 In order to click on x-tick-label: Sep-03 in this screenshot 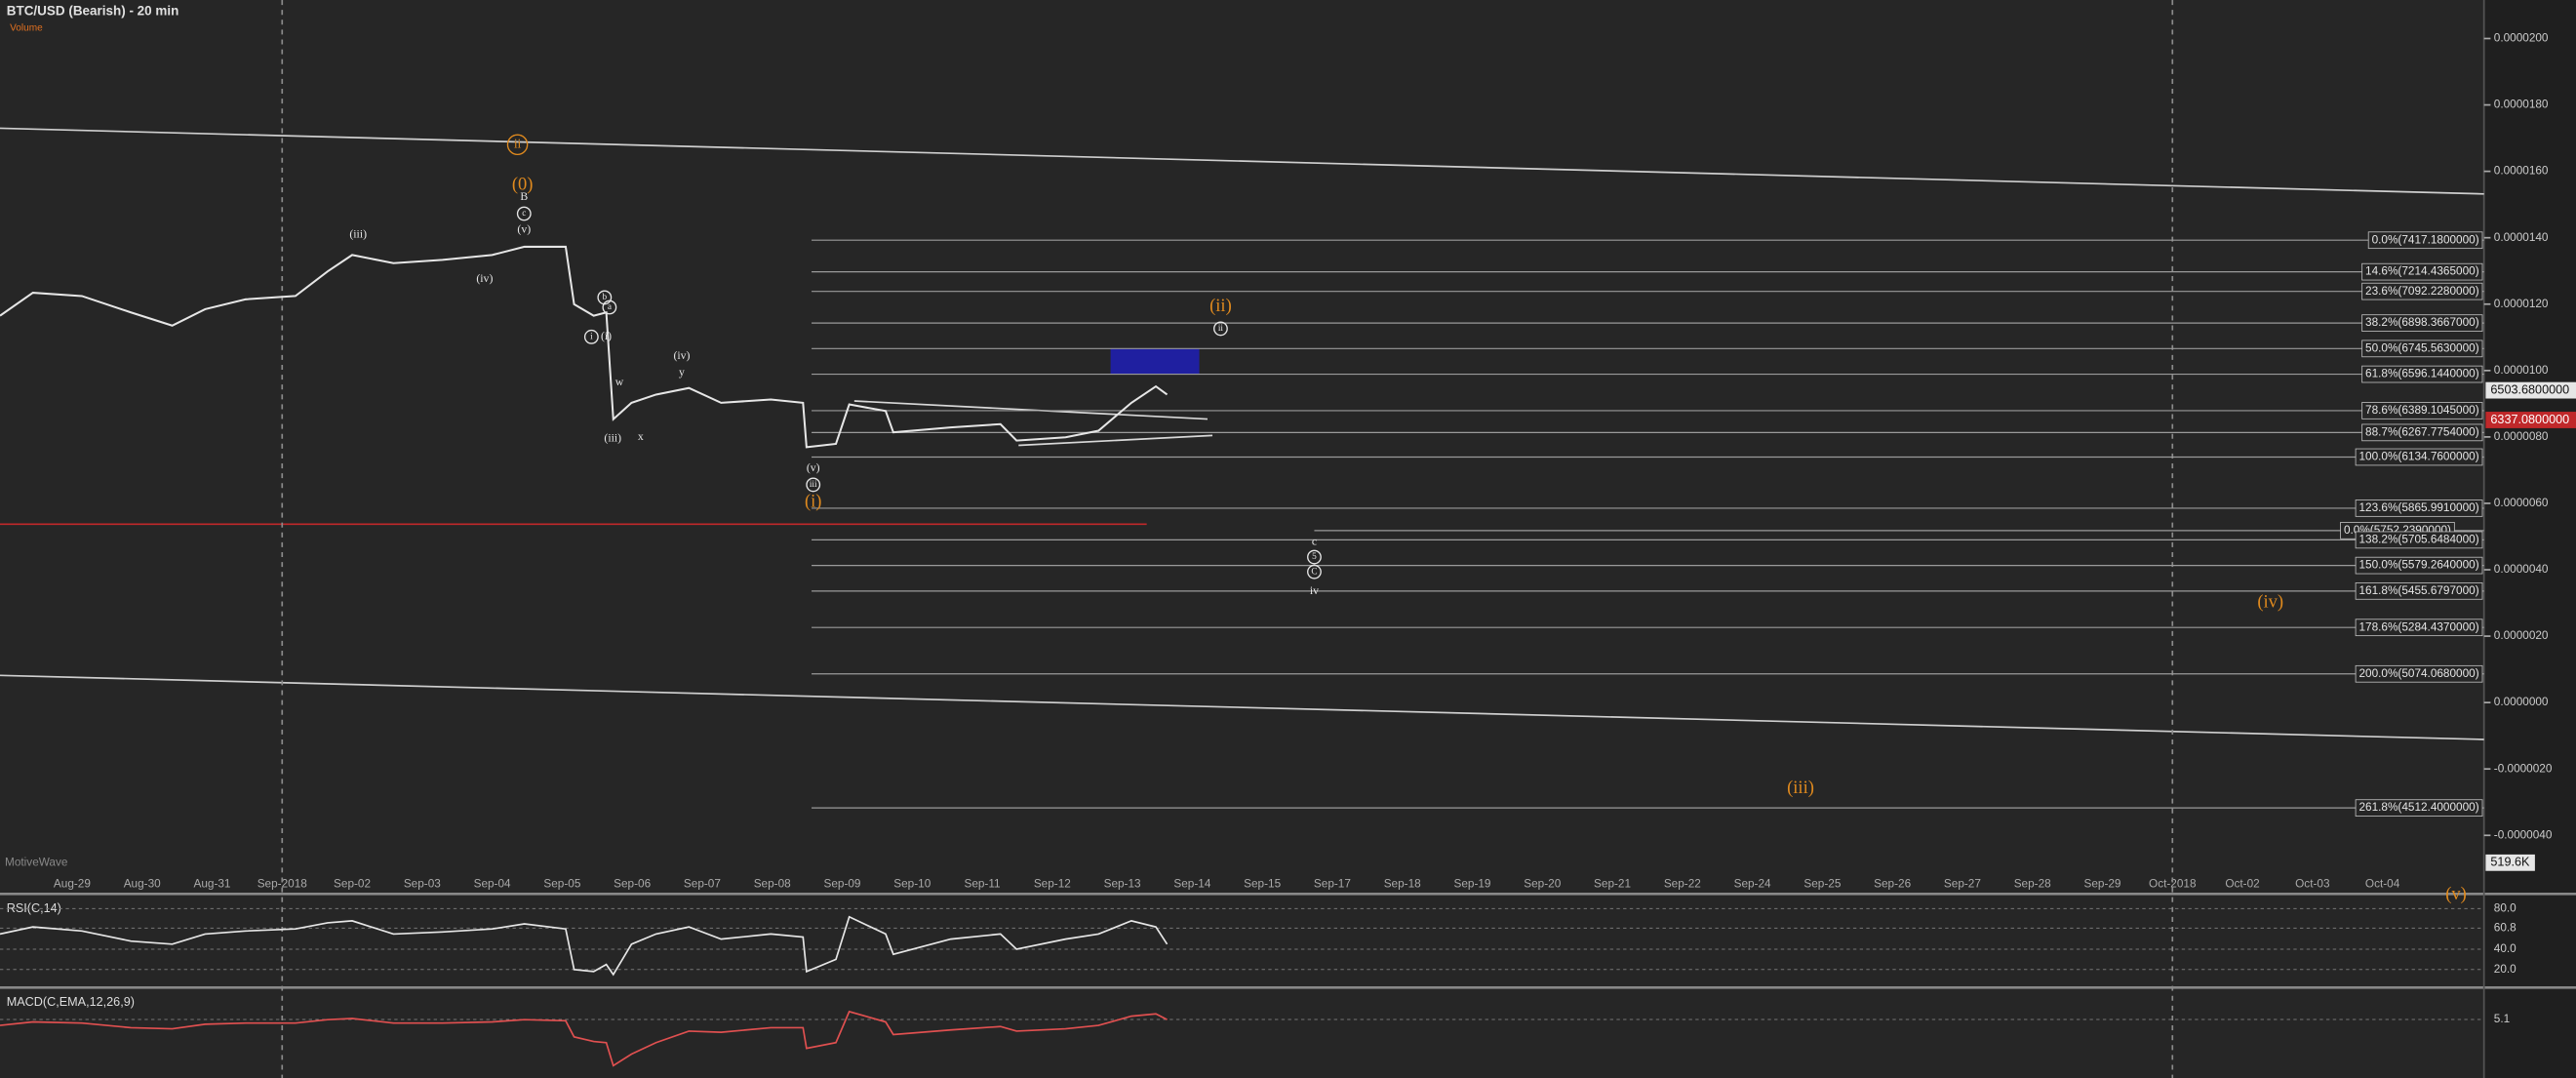, I will do `click(422, 883)`.